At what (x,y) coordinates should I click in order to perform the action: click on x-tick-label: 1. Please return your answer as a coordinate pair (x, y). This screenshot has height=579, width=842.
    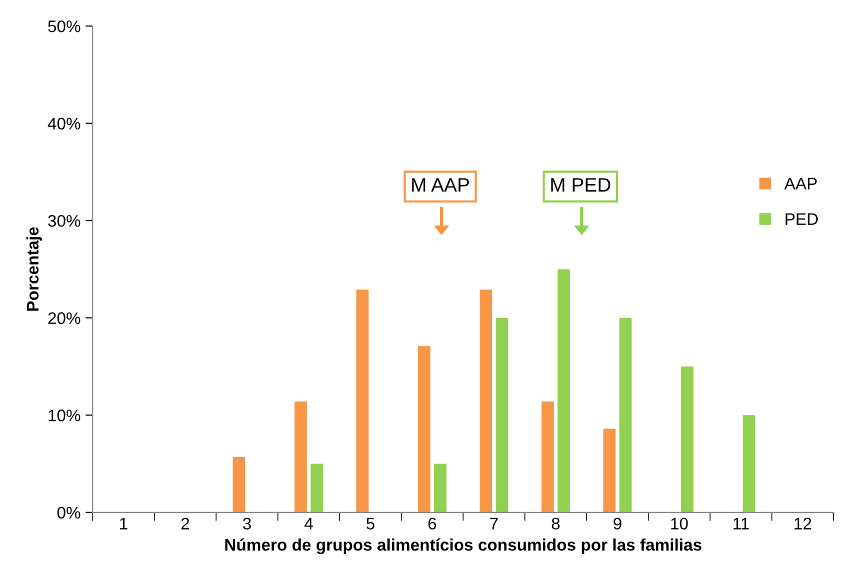
    Looking at the image, I should click on (124, 524).